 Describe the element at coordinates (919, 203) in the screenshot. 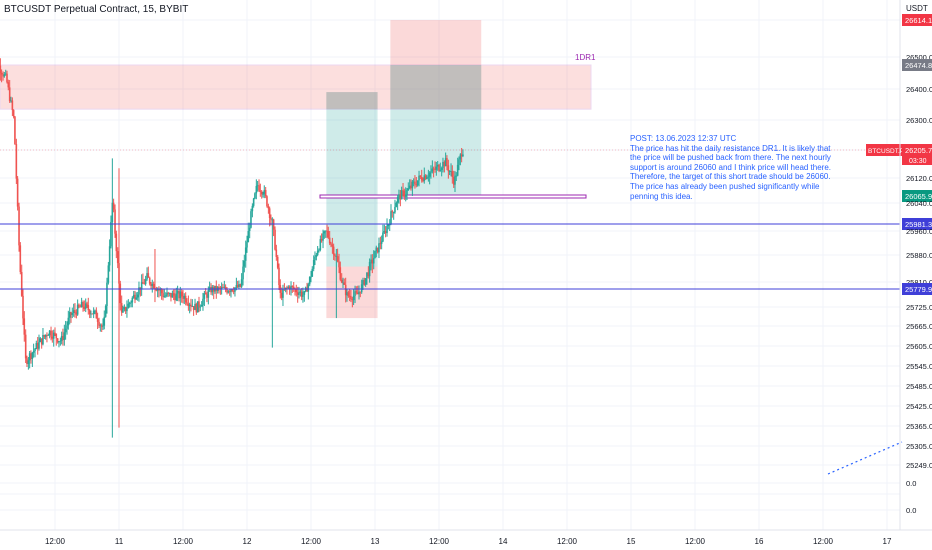

I see `price-axis-tick: 26040.0` at that location.